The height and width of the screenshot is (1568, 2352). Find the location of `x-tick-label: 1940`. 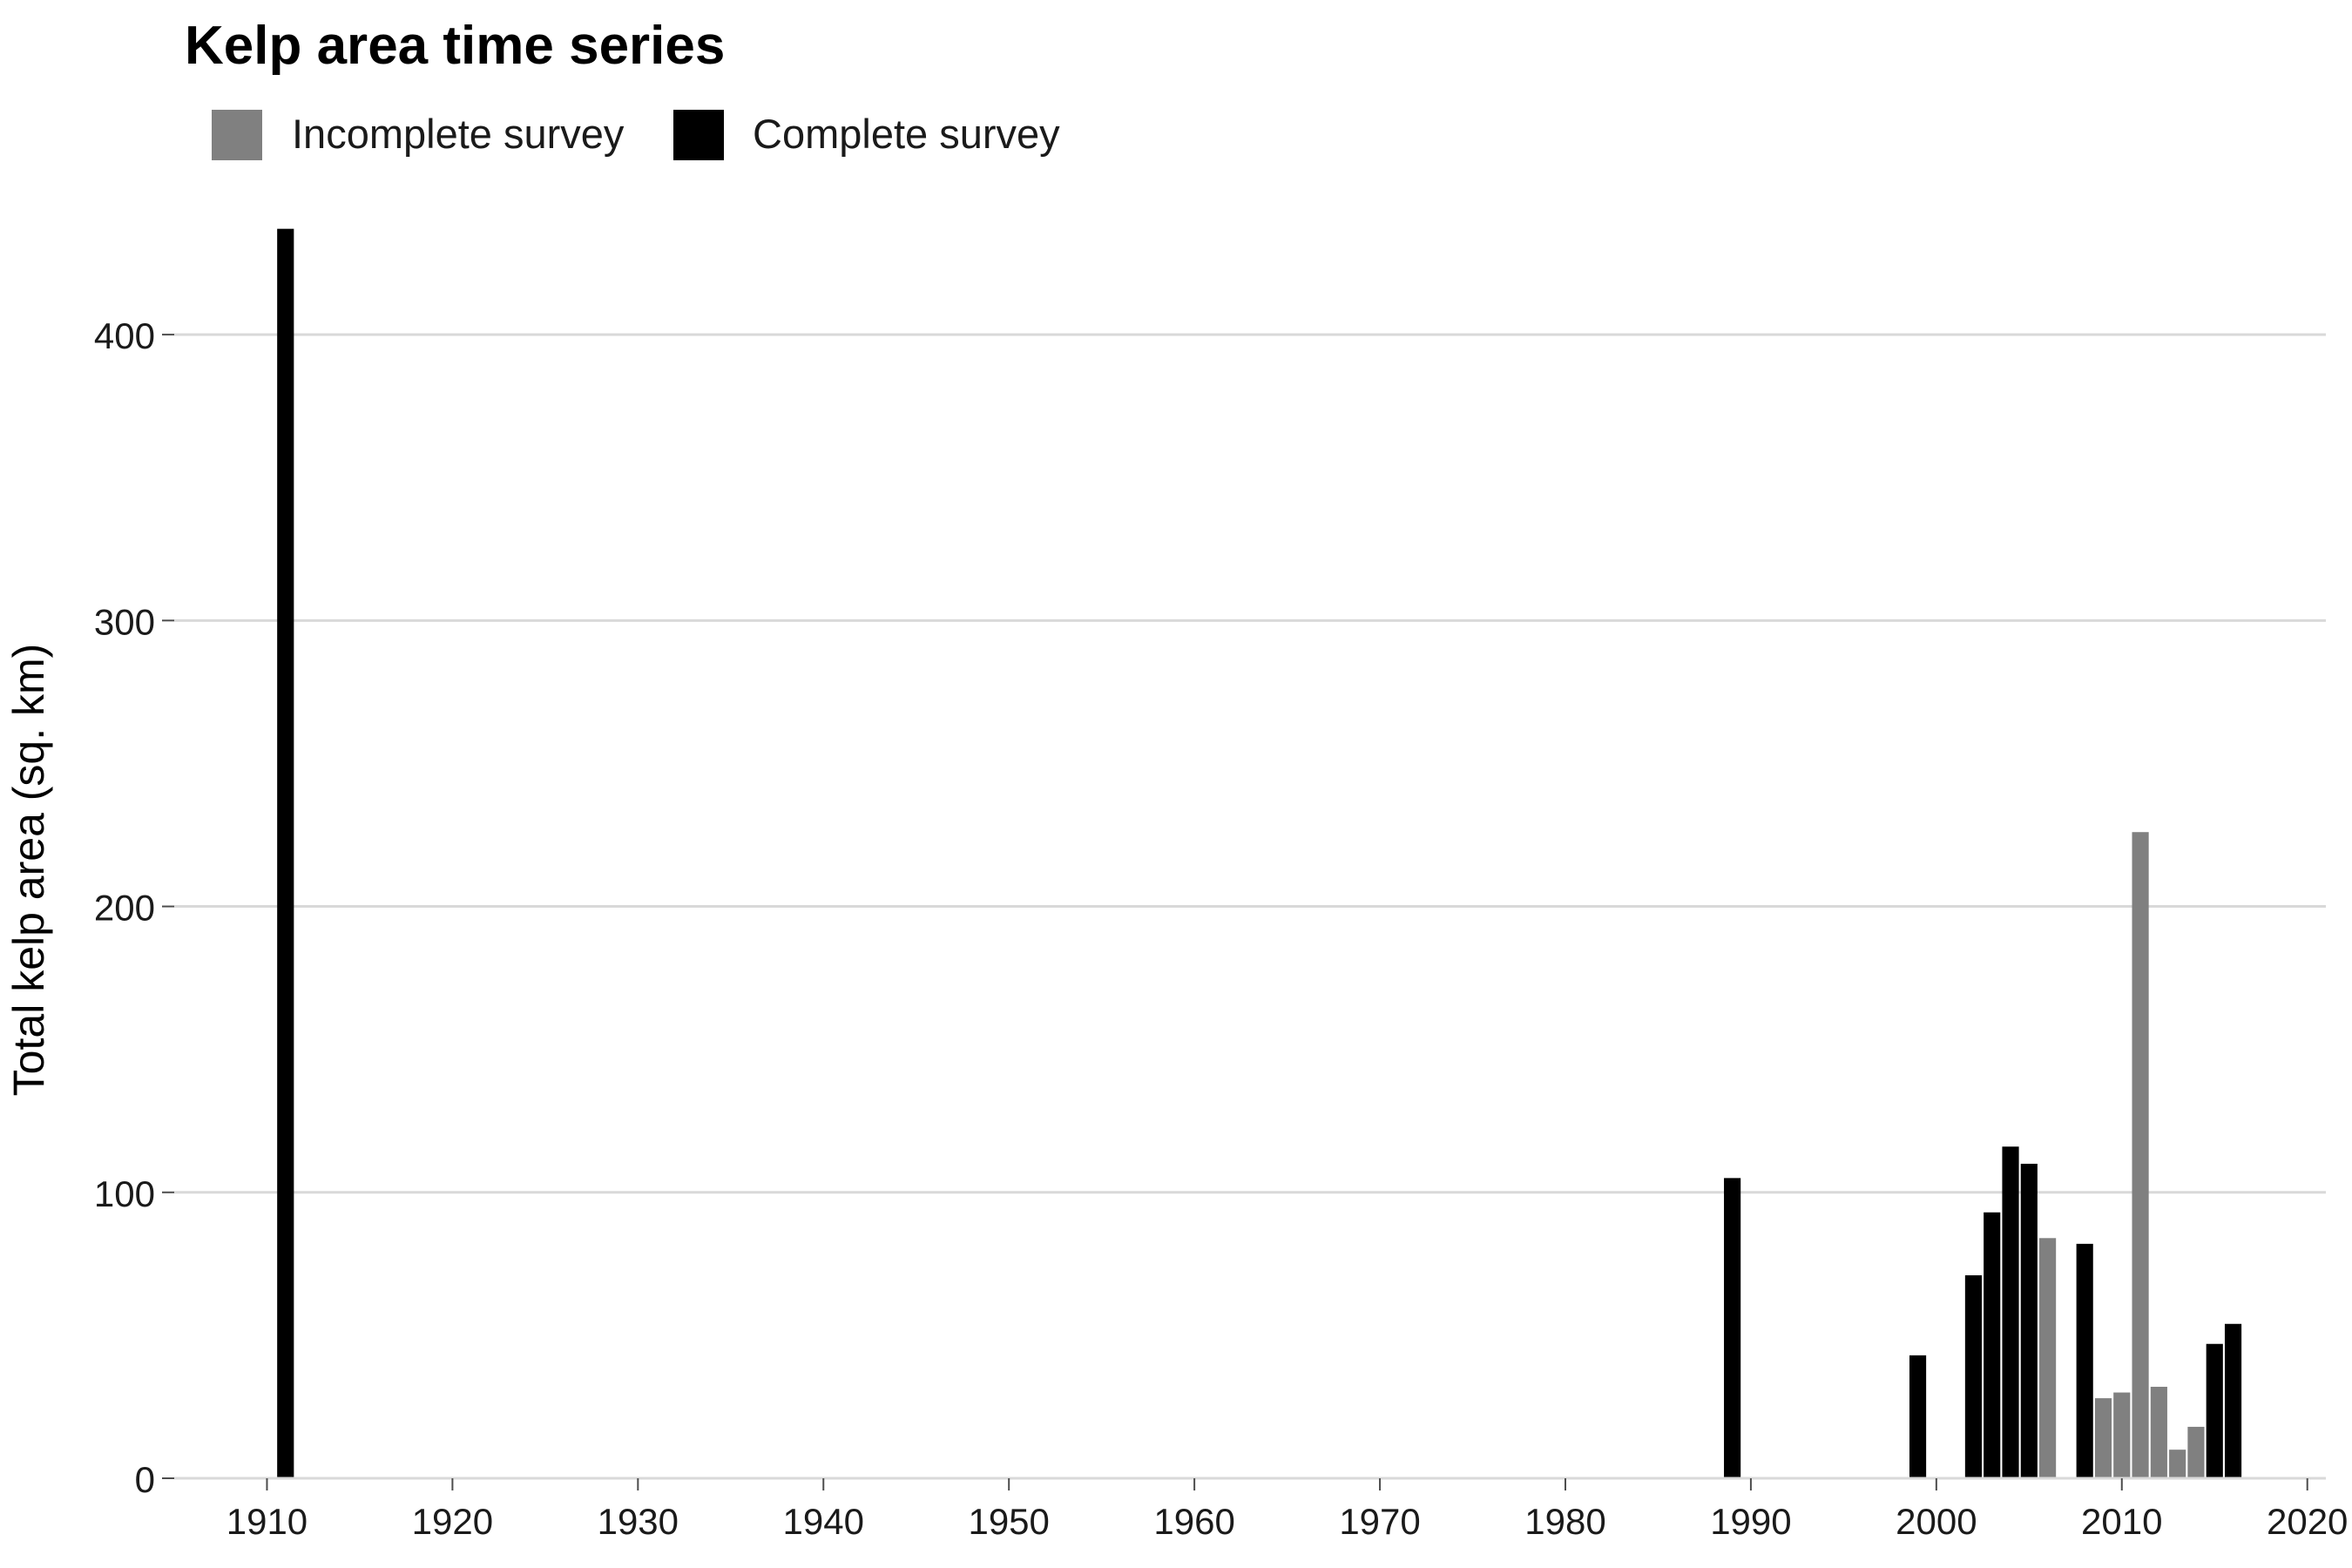

x-tick-label: 1940 is located at coordinates (823, 1521).